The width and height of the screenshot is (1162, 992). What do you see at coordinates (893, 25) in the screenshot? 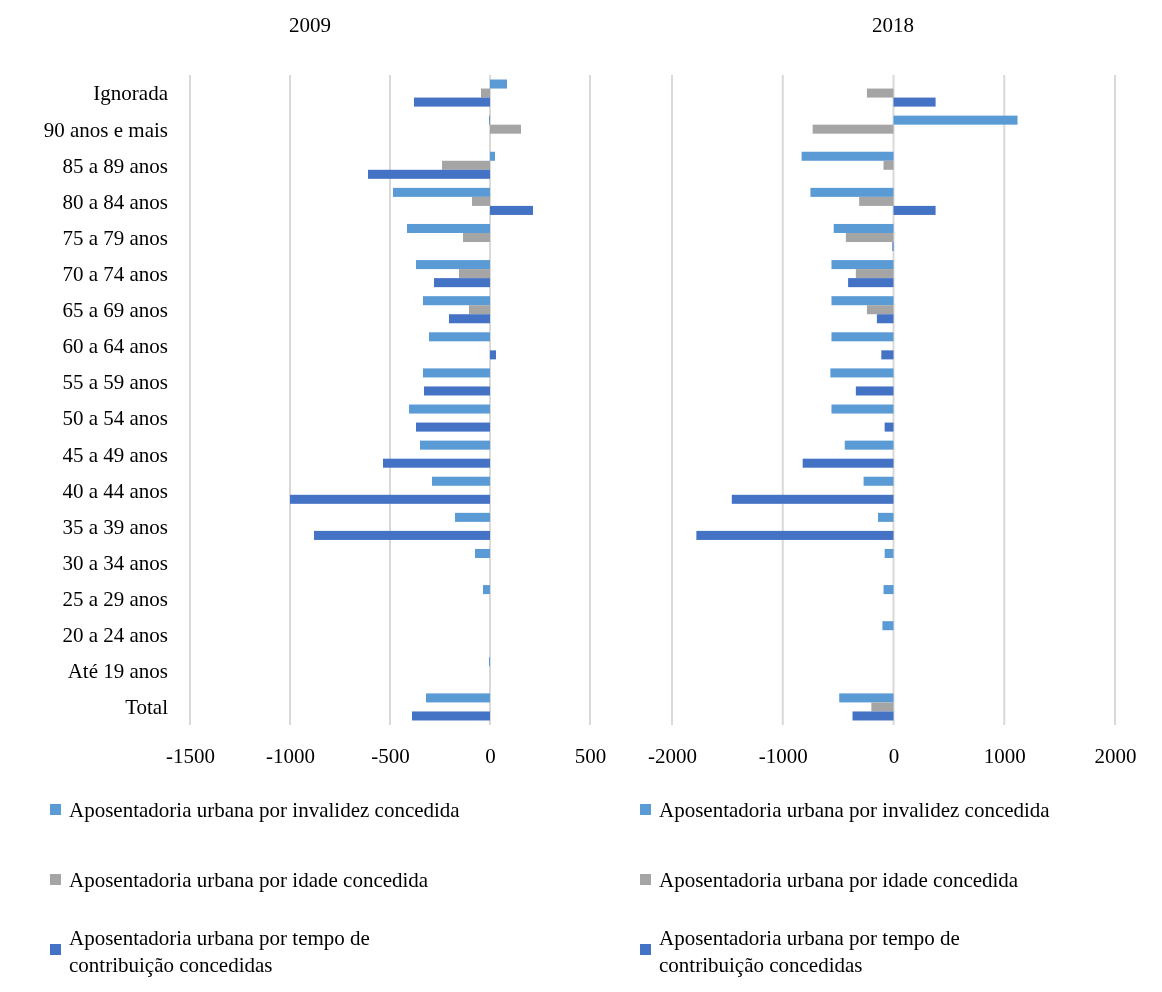
I see `chart-title: 2018` at bounding box center [893, 25].